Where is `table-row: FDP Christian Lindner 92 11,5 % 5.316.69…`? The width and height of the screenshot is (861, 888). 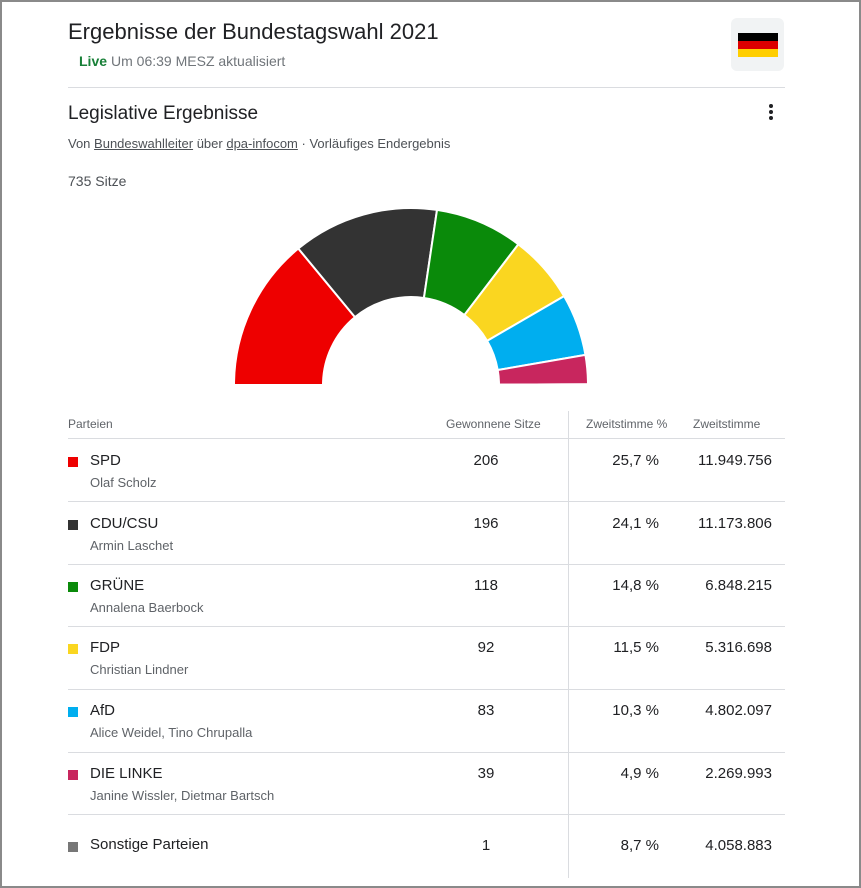
table-row: FDP Christian Lindner 92 11,5 % 5.316.69… is located at coordinates (426, 658).